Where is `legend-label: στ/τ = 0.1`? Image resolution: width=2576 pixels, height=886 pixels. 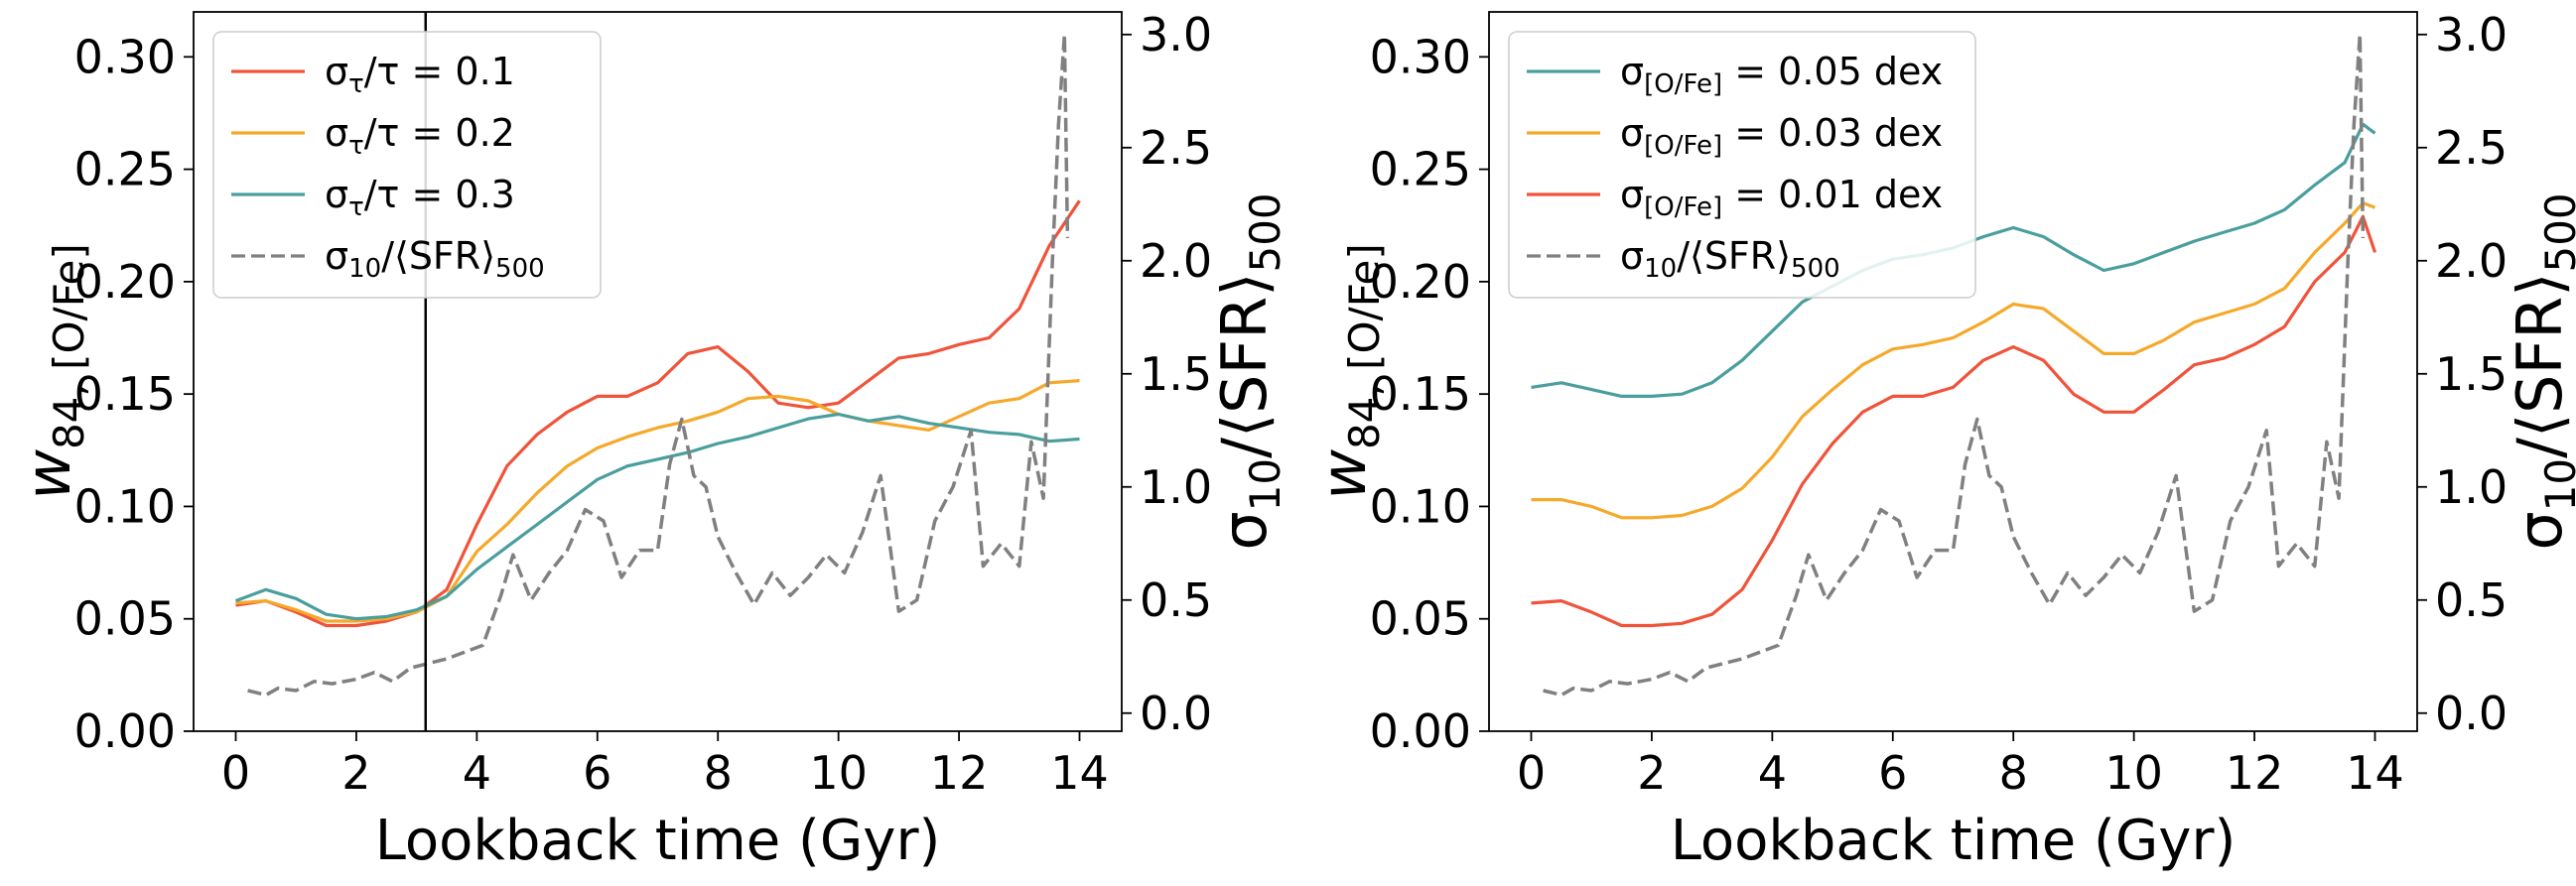 legend-label: στ/τ = 0.1 is located at coordinates (420, 74).